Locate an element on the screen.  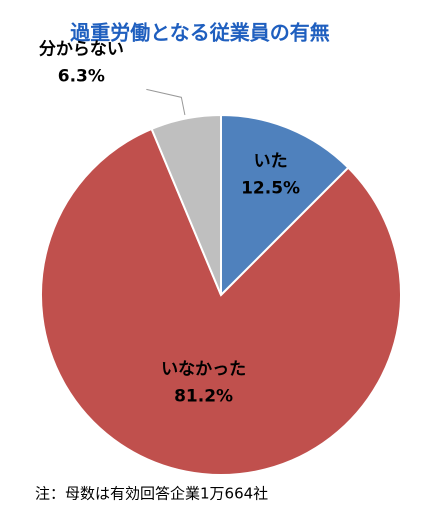
slice-label: いなかった is located at coordinates (203, 369).